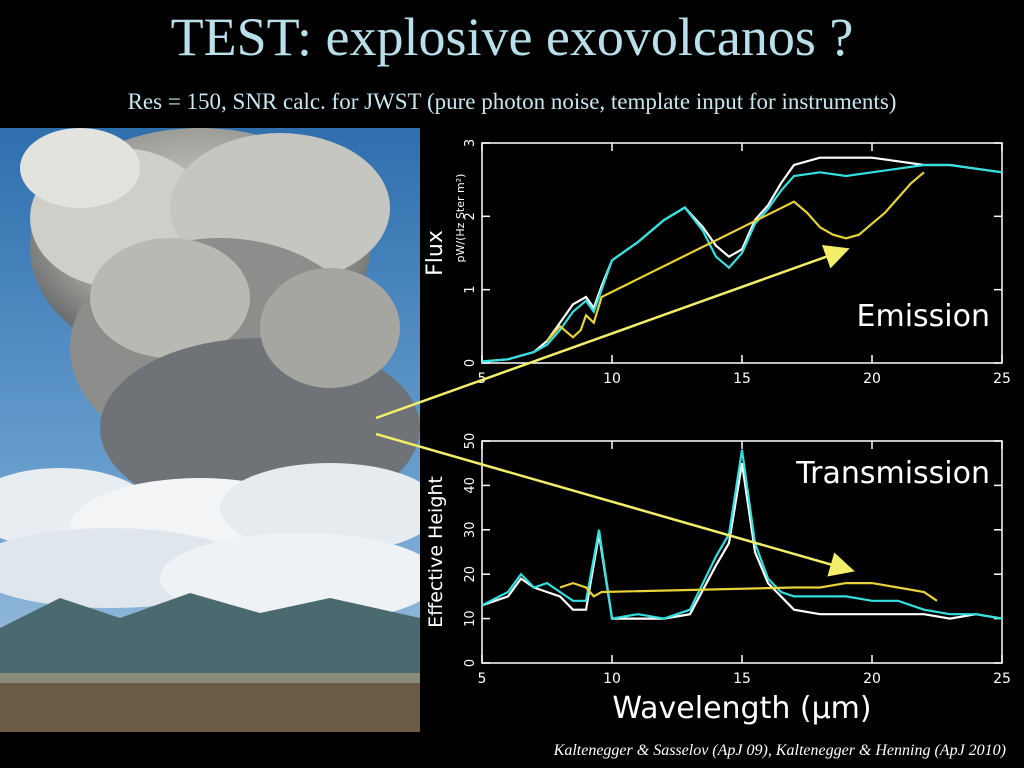 The image size is (1024, 768). What do you see at coordinates (470, 574) in the screenshot?
I see `y-tick-label: 20` at bounding box center [470, 574].